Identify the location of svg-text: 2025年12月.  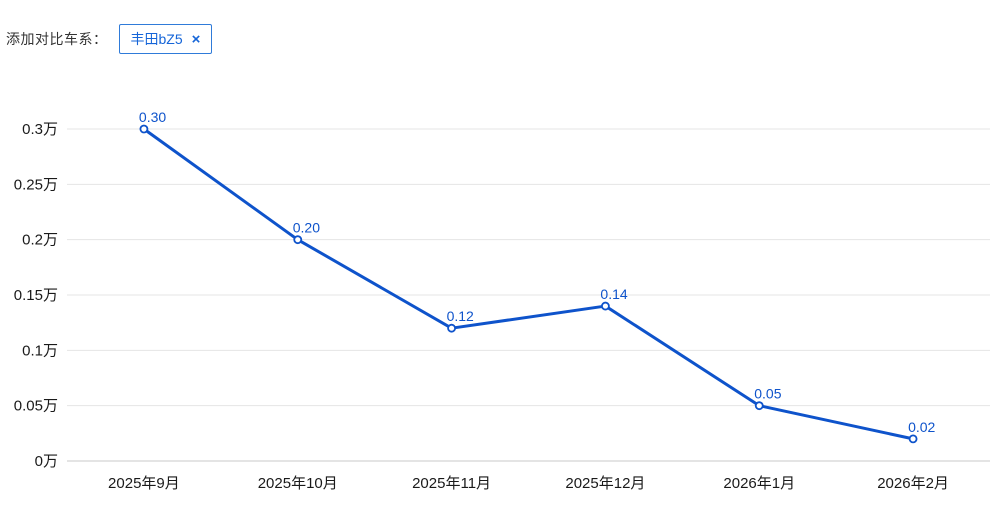
(605, 483).